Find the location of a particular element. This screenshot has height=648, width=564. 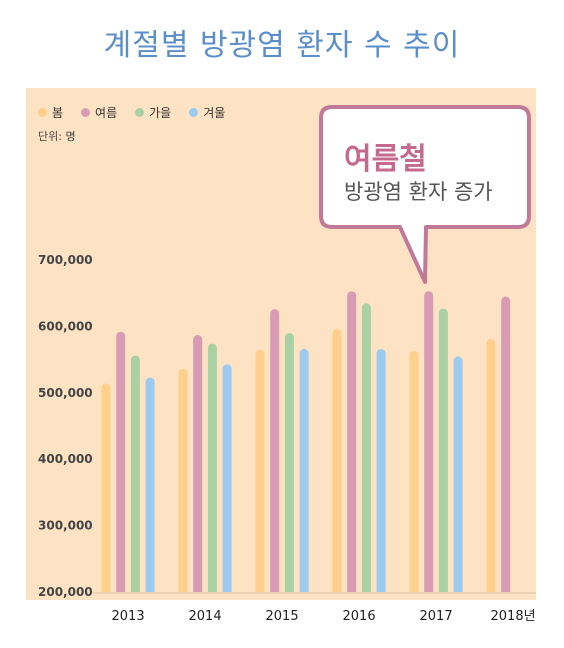

x-tick-label: 2015 is located at coordinates (282, 616).